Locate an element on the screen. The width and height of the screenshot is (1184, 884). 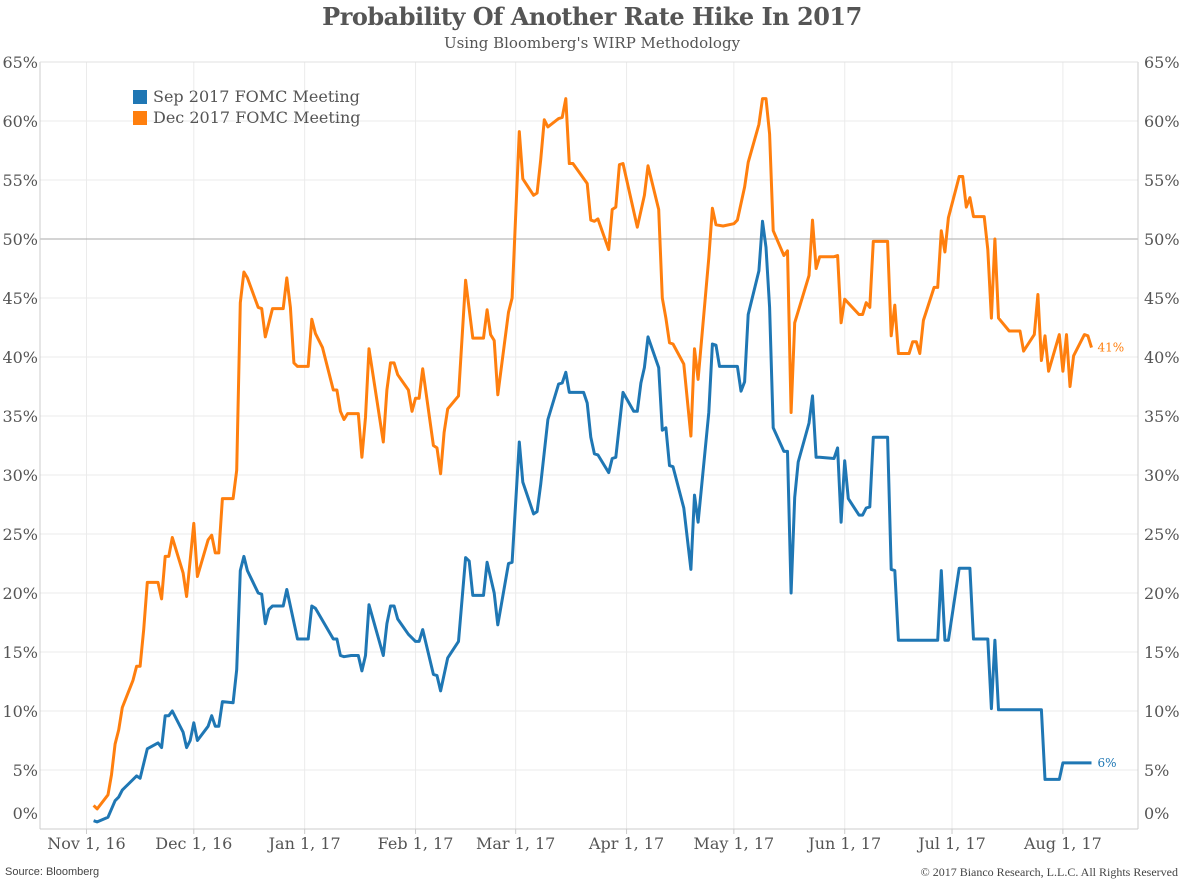
x-tick-label: Jan 1, 17 is located at coordinates (304, 843).